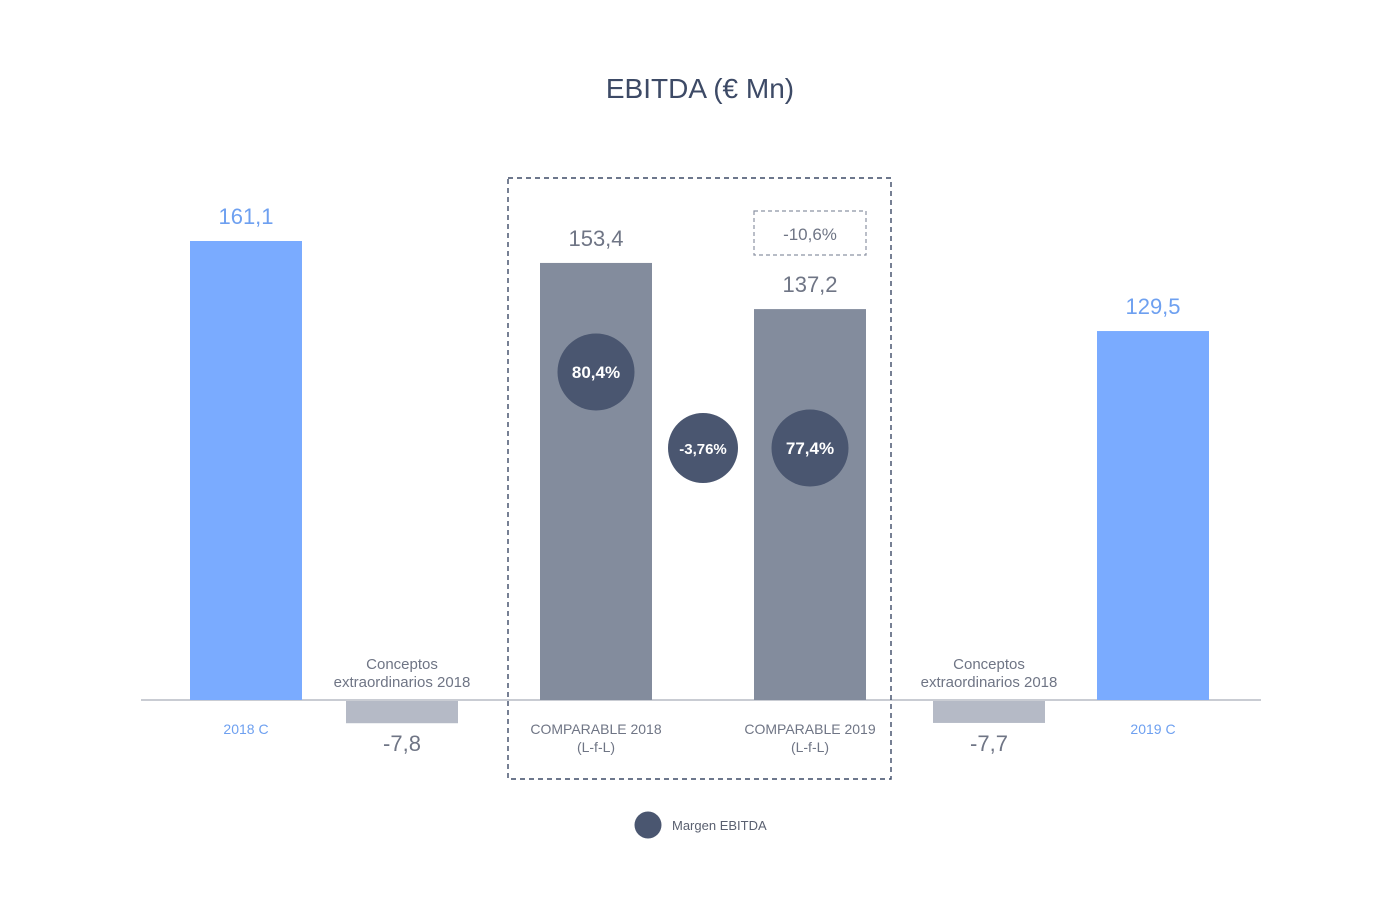 Image resolution: width=1400 pixels, height=913 pixels. I want to click on bar-value-label: -7,8, so click(402, 743).